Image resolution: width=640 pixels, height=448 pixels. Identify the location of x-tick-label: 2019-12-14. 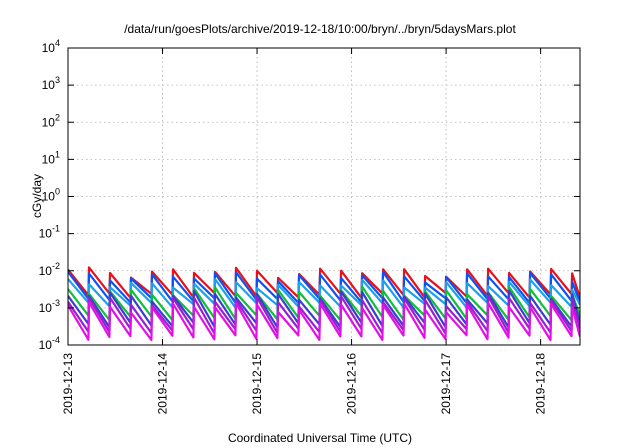
(163, 384).